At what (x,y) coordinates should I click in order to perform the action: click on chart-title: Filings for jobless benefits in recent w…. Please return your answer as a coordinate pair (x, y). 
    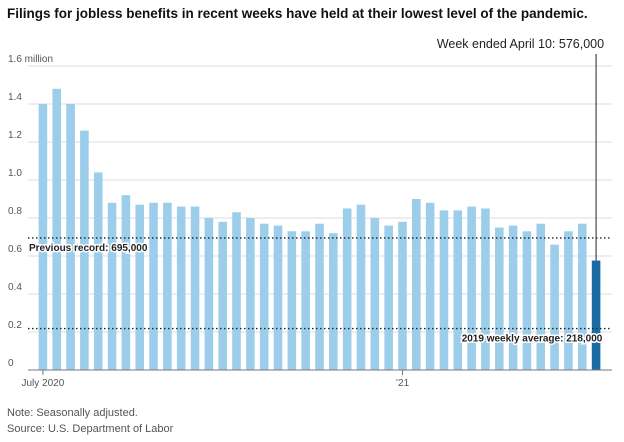
    Looking at the image, I should click on (297, 13).